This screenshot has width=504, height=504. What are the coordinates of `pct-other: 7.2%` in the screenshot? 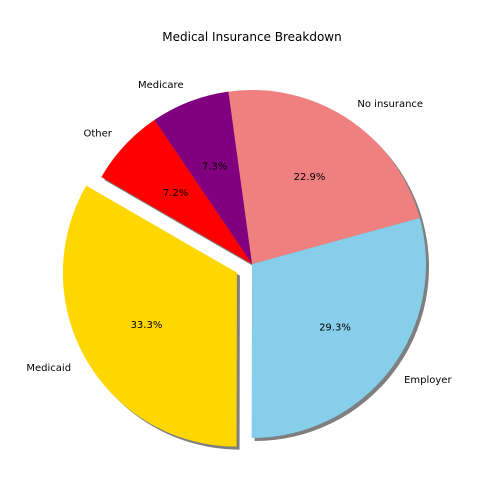 It's located at (175, 193).